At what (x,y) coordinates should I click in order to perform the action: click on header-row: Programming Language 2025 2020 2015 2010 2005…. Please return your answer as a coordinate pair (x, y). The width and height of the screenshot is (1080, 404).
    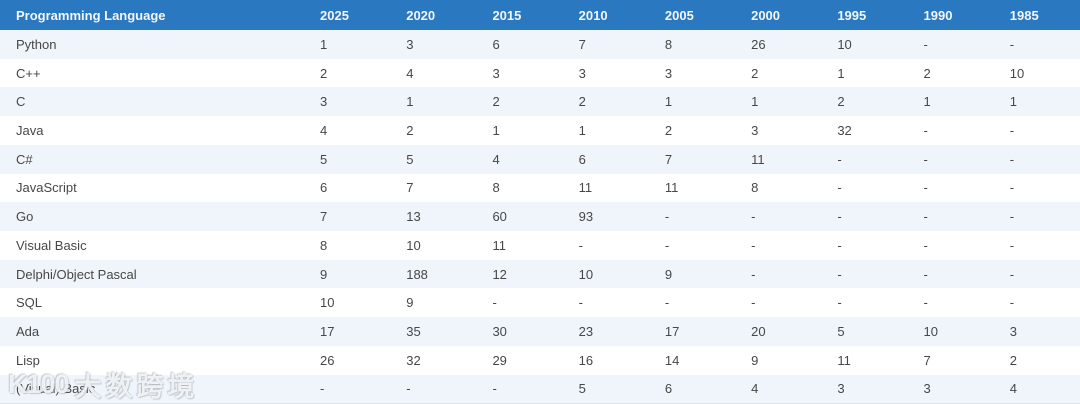
    Looking at the image, I should click on (540, 15).